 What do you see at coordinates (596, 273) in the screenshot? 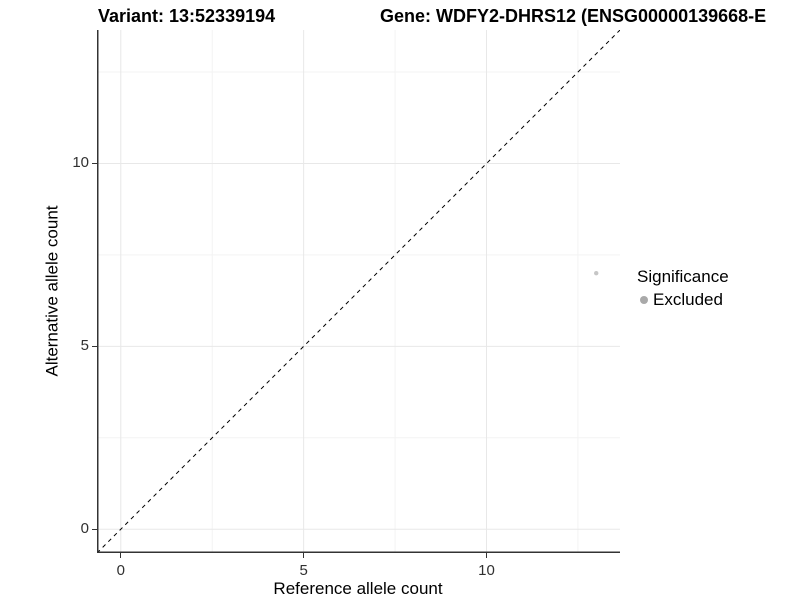
I see `data-point` at bounding box center [596, 273].